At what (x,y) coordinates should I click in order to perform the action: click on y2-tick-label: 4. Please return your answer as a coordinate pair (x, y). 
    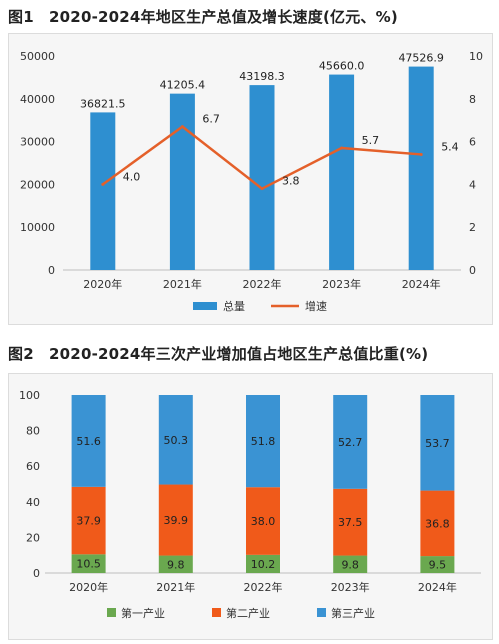
    Looking at the image, I should click on (472, 184).